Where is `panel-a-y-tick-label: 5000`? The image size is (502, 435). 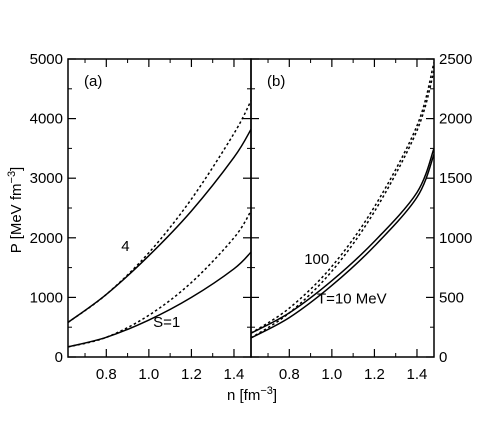
panel-a-y-tick-label: 5000 is located at coordinates (46, 59).